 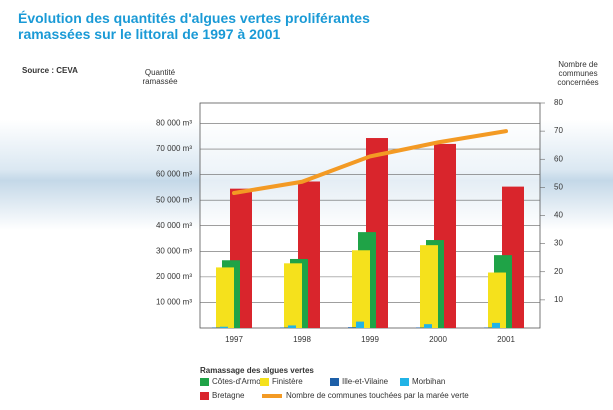 I want to click on y2-tick-label: 50, so click(x=558, y=186).